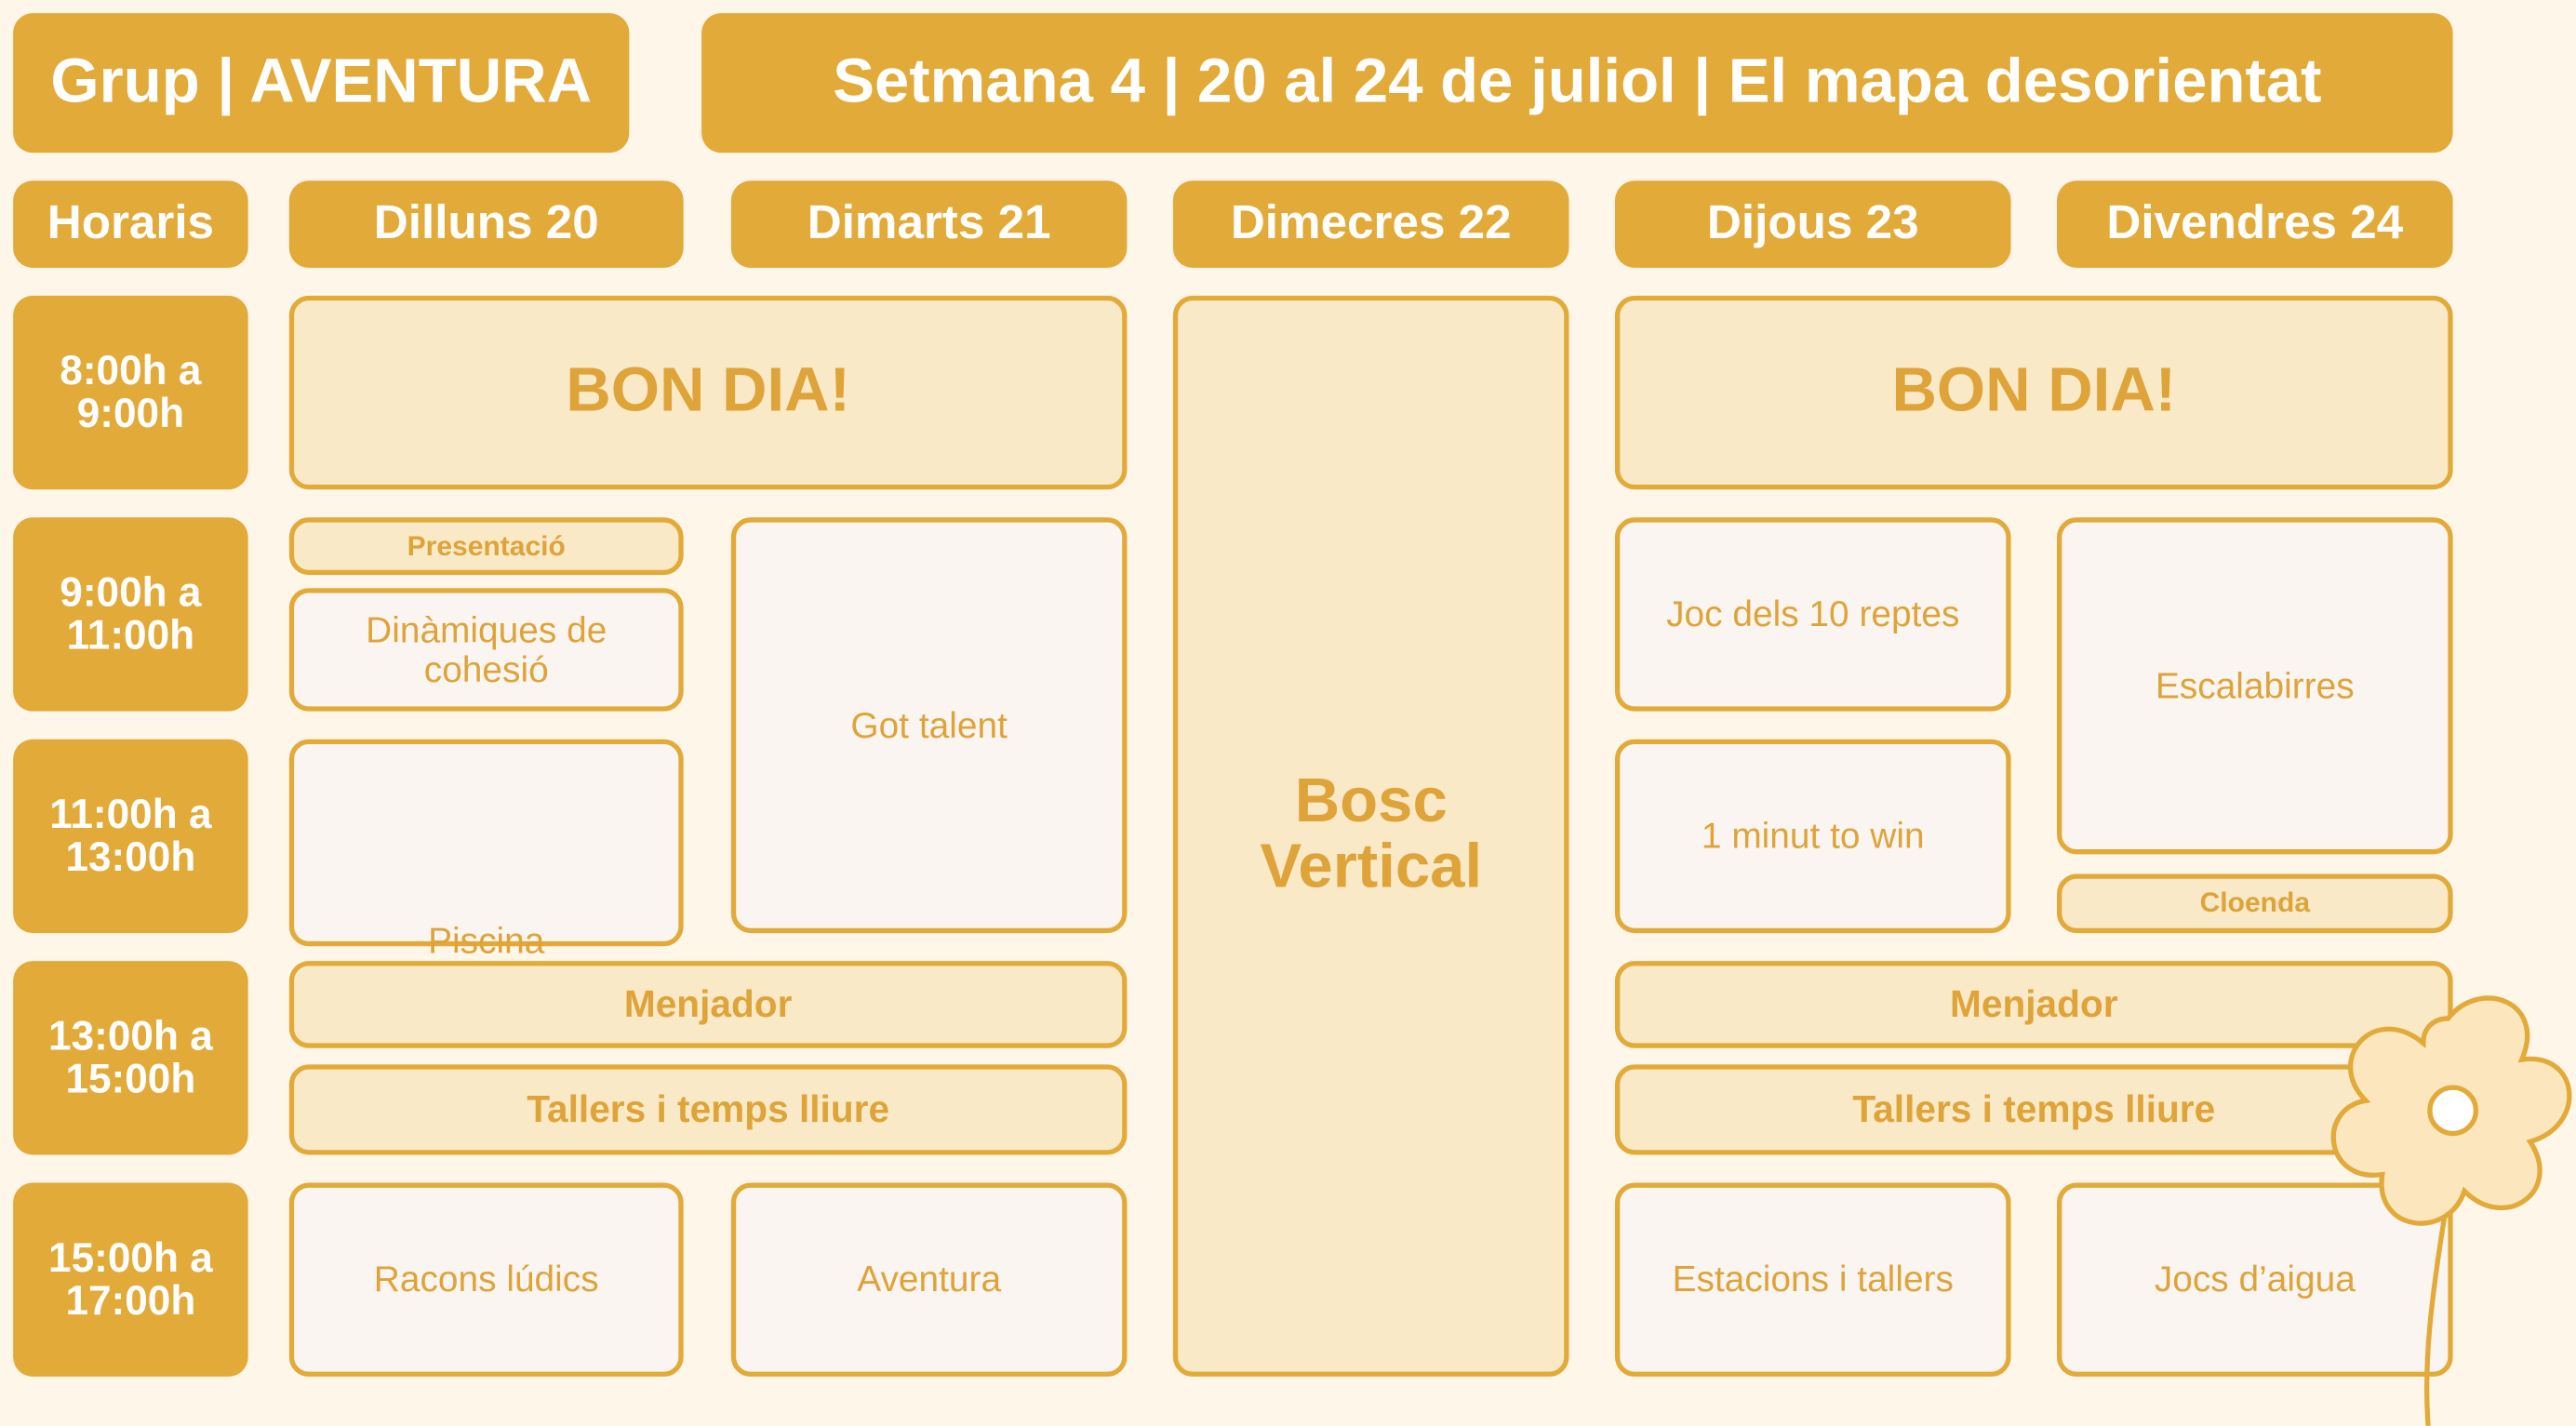  I want to click on activity: Presentació, so click(486, 546).